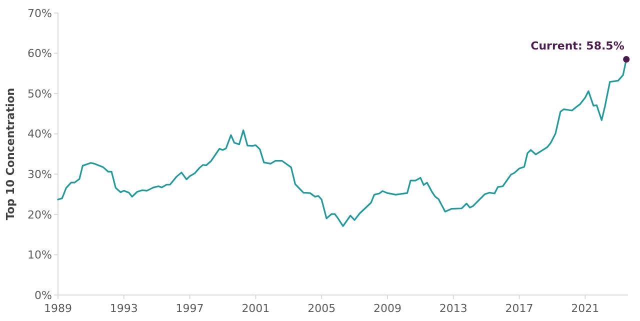 Image resolution: width=640 pixels, height=321 pixels. Describe the element at coordinates (40, 255) in the screenshot. I see `y-tick-label: 10%` at that location.